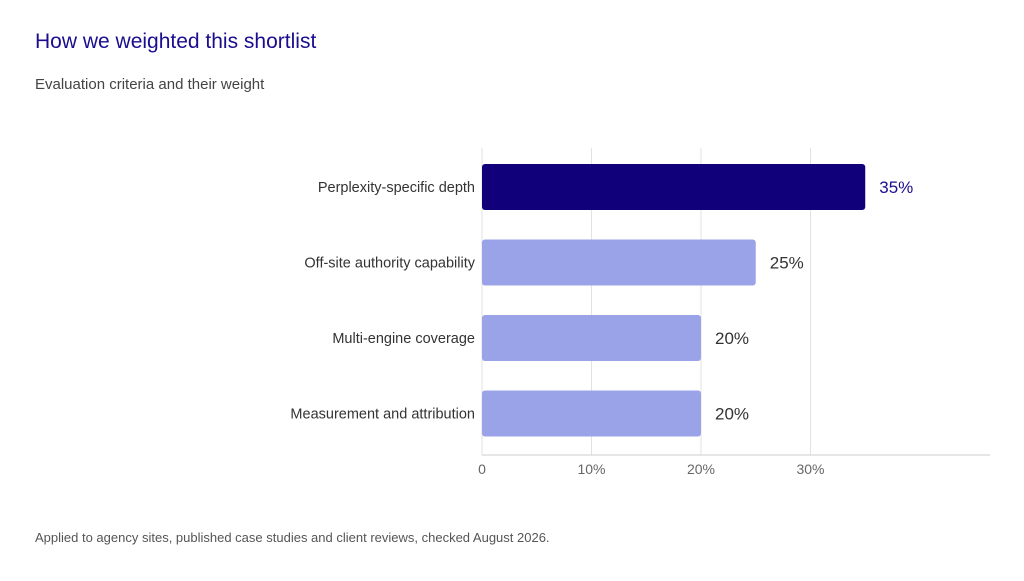  I want to click on category-label: Perplexity-specific depth, so click(396, 188).